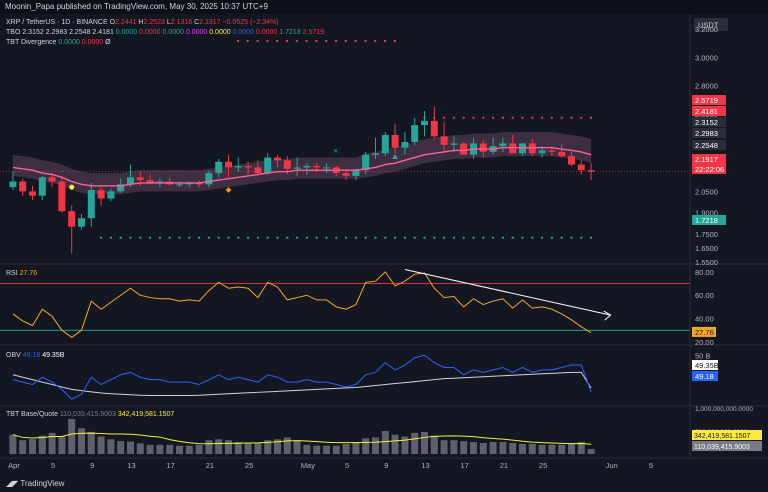 This screenshot has height=492, width=768. Describe the element at coordinates (706, 262) in the screenshot. I see `price-tick-label: 1.5500` at that location.